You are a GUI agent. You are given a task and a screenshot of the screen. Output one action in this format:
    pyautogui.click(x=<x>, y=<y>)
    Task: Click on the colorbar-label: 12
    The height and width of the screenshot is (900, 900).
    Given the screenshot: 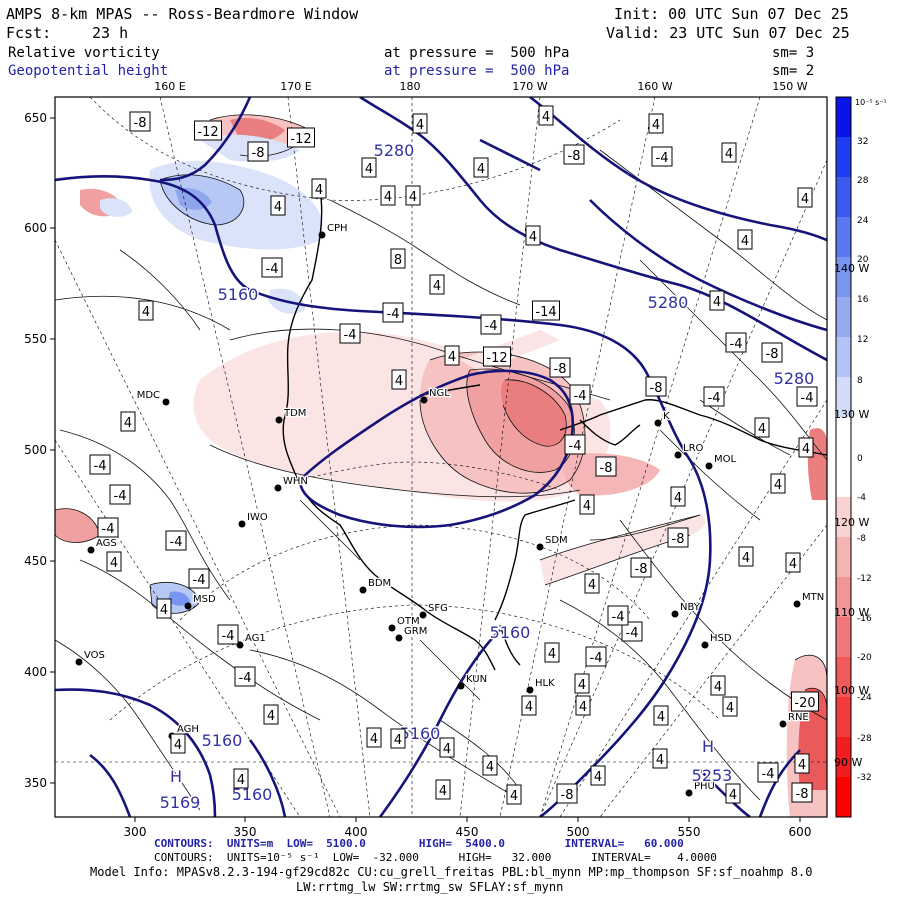 What is the action you would take?
    pyautogui.click(x=862, y=340)
    